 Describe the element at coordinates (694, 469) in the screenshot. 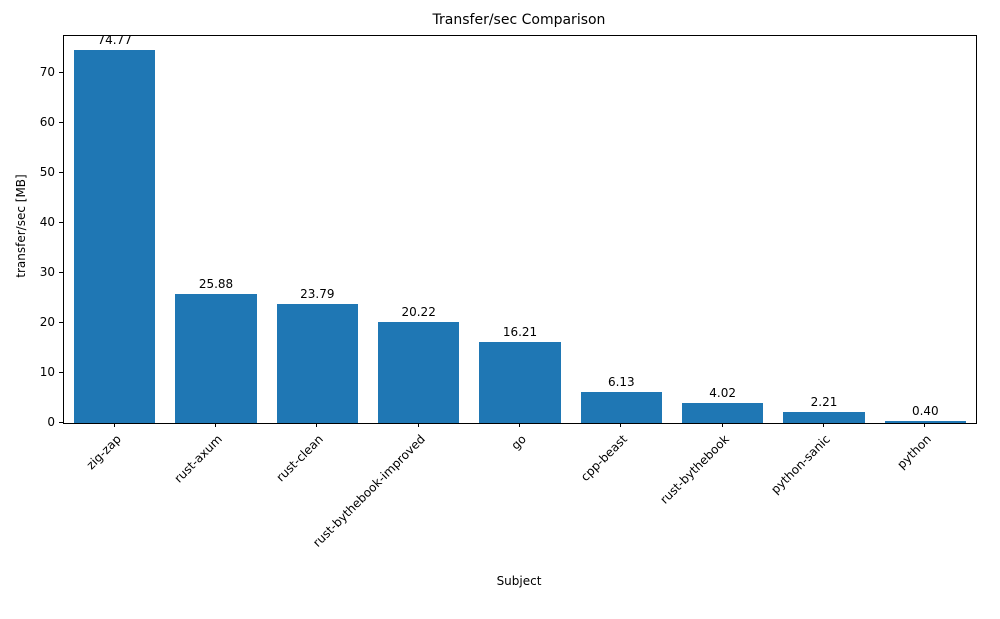

I see `x-tick-label: rust-bythebook` at that location.